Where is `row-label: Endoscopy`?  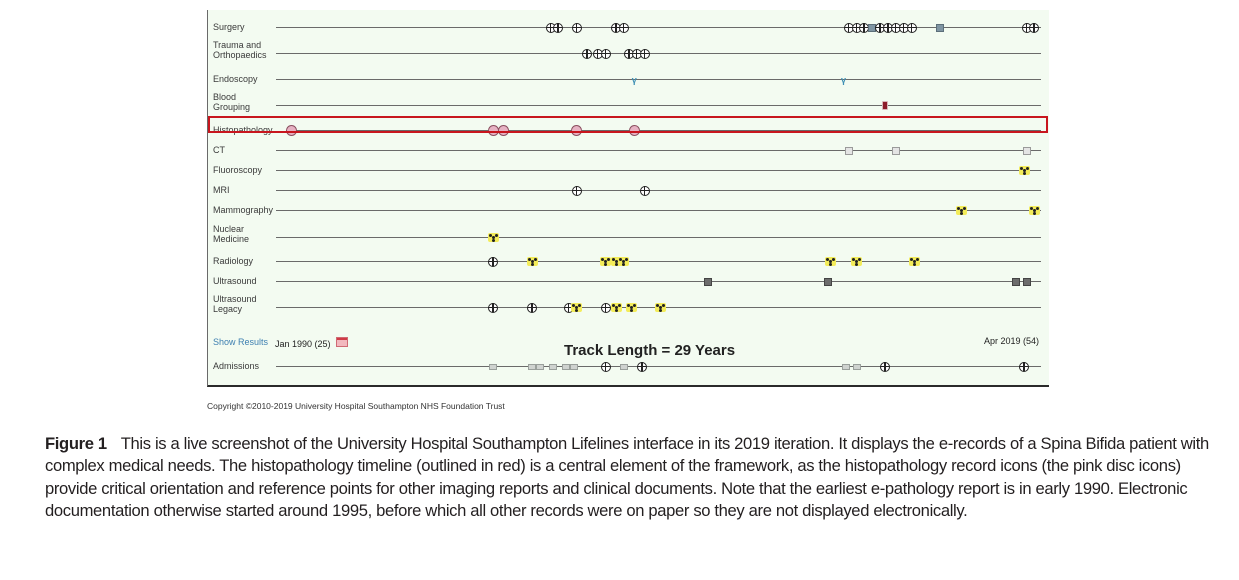
row-label: Endoscopy is located at coordinates (235, 79).